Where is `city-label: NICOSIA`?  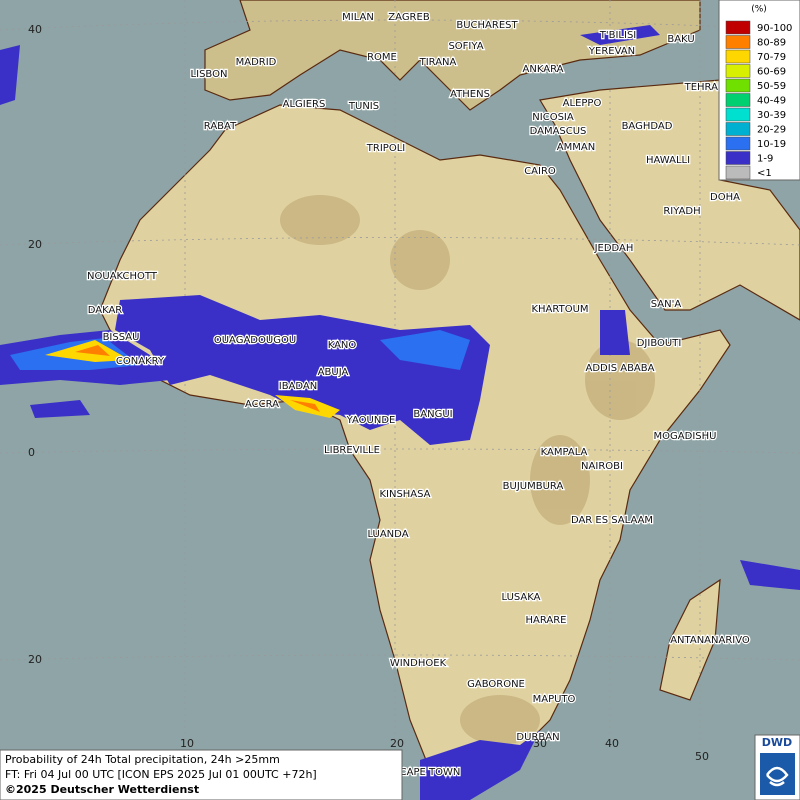
city-label: NICOSIA is located at coordinates (553, 117).